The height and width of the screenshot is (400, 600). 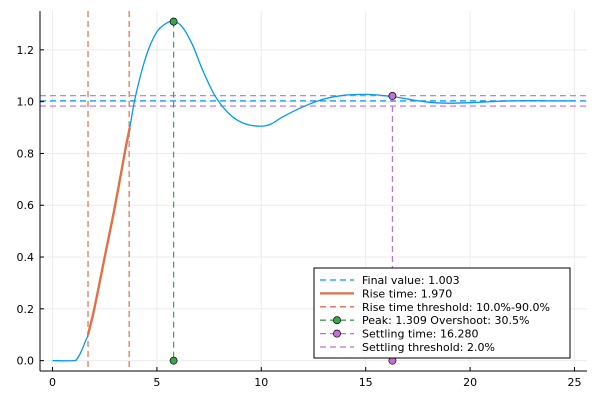 I want to click on x-tick-label: 5, so click(x=156, y=382).